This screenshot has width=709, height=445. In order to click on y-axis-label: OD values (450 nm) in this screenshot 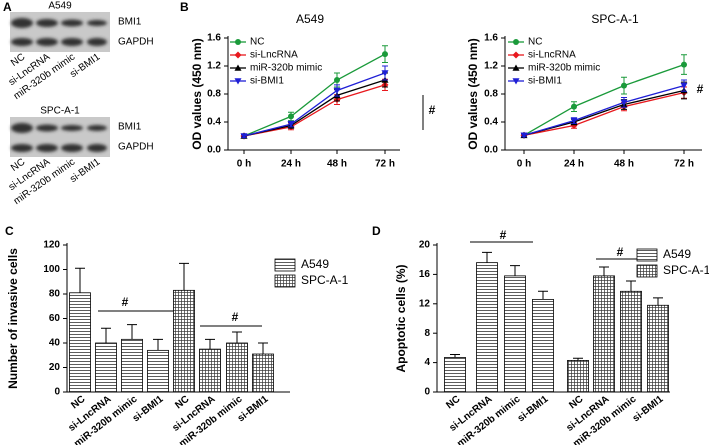, I will do `click(197, 93)`.